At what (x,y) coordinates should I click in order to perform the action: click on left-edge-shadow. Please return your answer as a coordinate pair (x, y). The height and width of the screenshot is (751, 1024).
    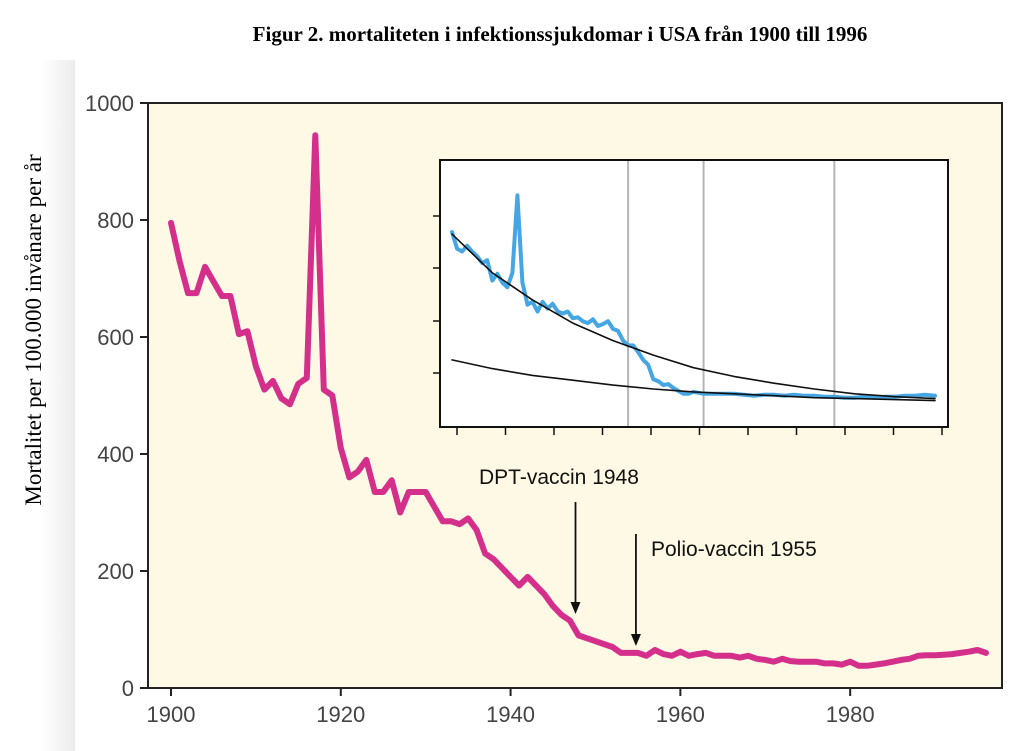
    Looking at the image, I should click on (37, 405).